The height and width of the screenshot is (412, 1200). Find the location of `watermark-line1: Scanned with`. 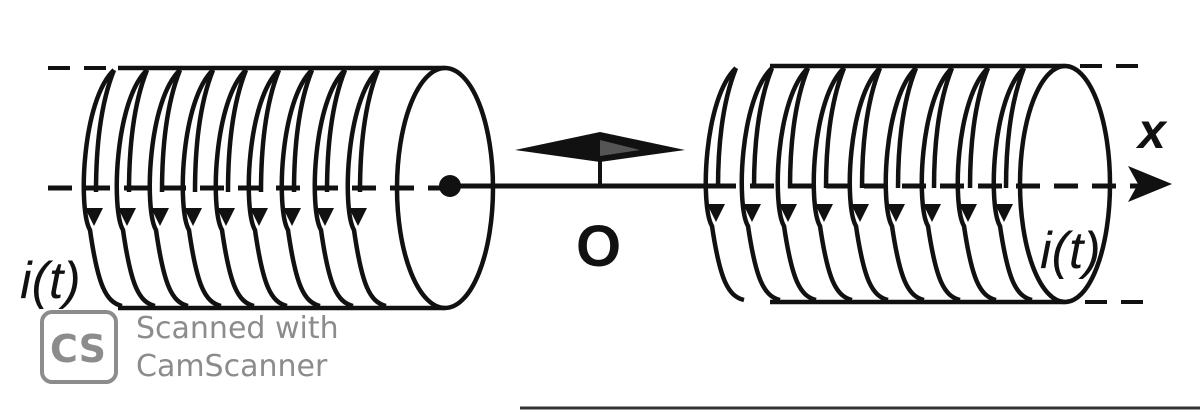

watermark-line1: Scanned with is located at coordinates (237, 328).